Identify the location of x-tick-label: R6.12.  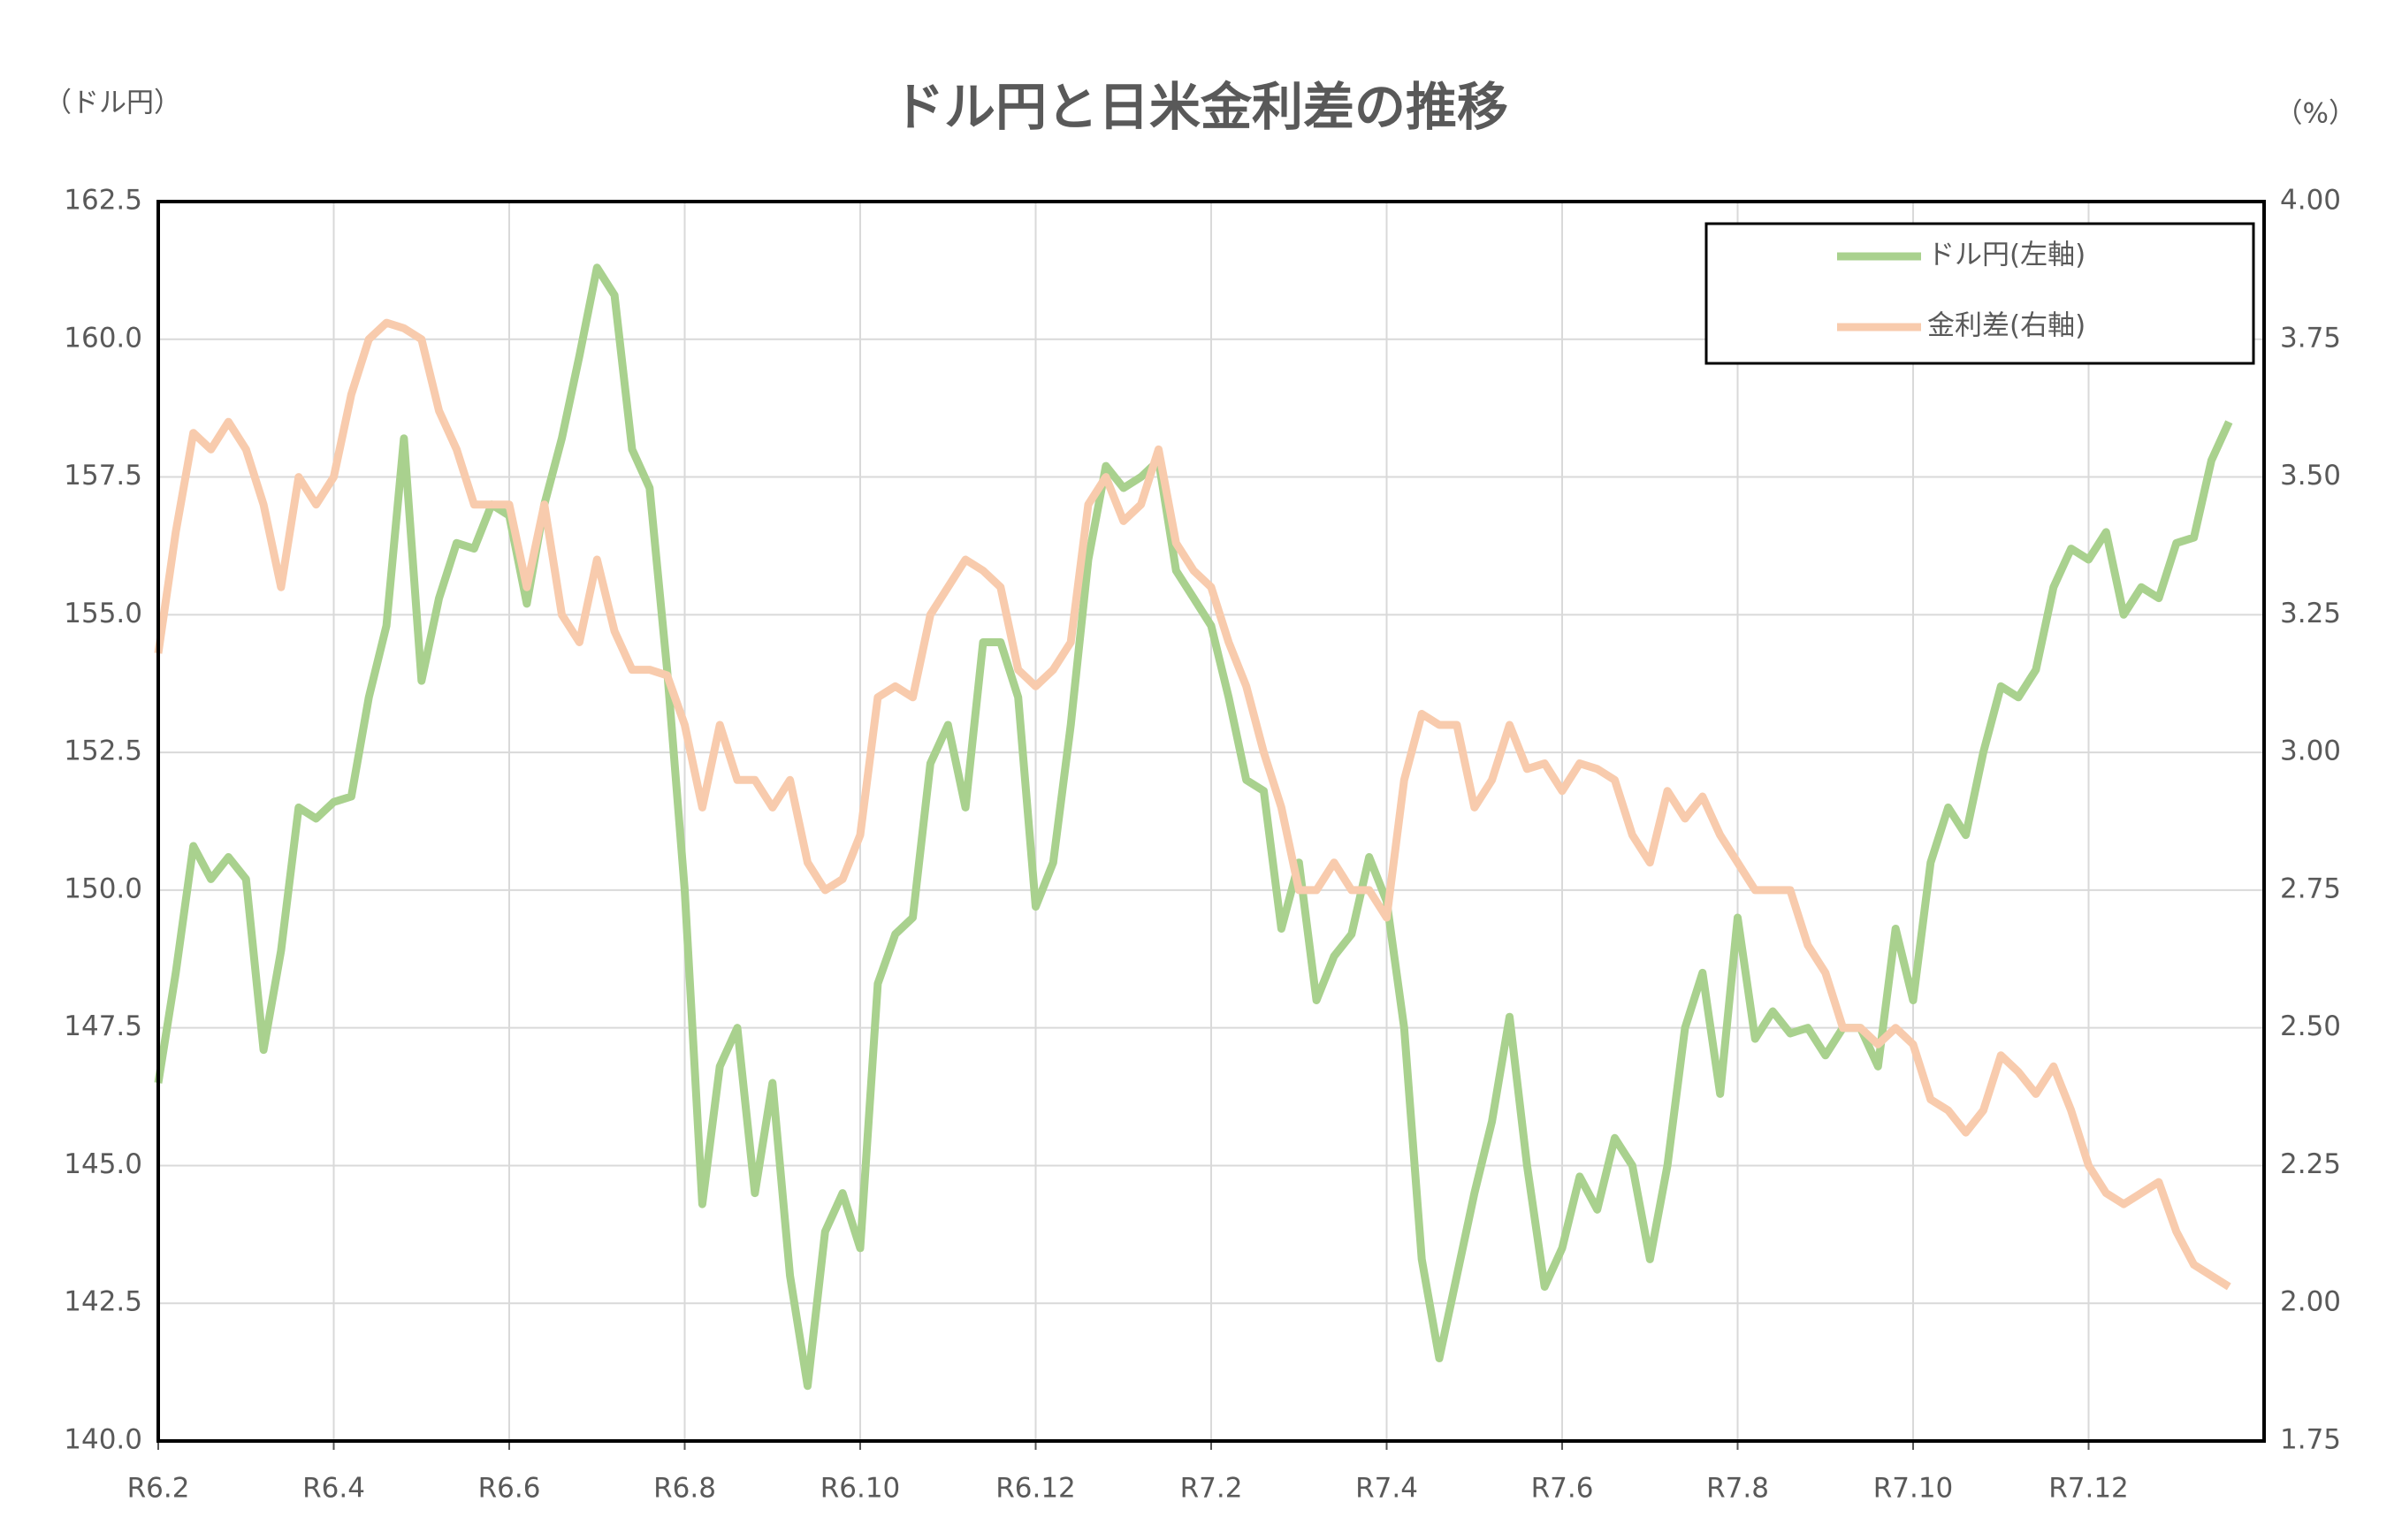
(1036, 1489).